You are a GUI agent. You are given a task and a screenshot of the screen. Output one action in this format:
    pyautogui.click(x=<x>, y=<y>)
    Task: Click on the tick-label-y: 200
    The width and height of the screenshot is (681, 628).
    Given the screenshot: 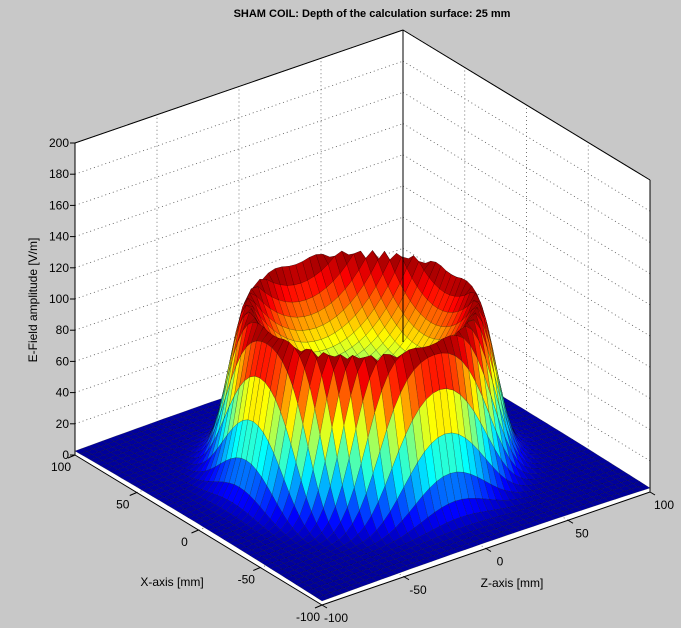 What is the action you would take?
    pyautogui.click(x=59, y=143)
    